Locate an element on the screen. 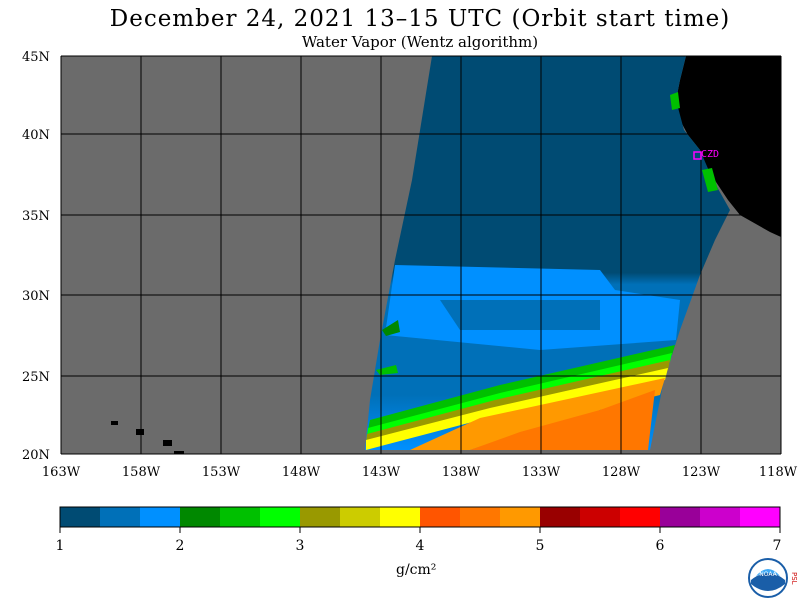 The image size is (800, 600). colorbar-swatches is located at coordinates (420, 517).